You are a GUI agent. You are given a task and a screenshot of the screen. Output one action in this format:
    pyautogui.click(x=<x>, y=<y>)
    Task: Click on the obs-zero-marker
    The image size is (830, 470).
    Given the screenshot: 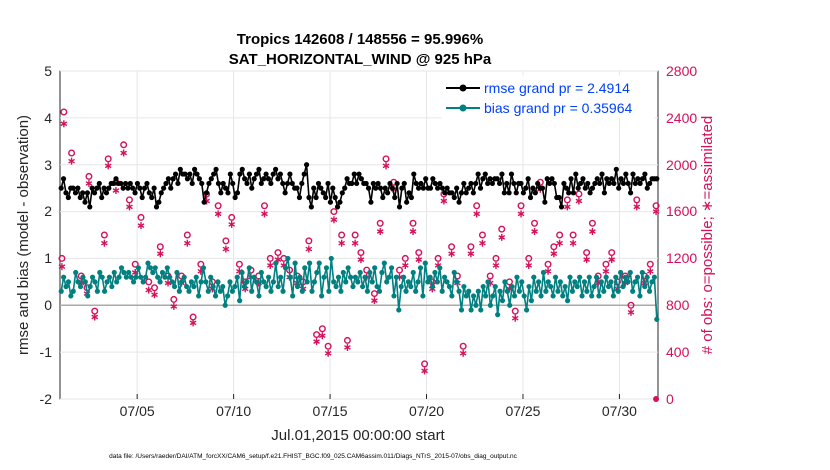 What is the action you would take?
    pyautogui.click(x=656, y=399)
    